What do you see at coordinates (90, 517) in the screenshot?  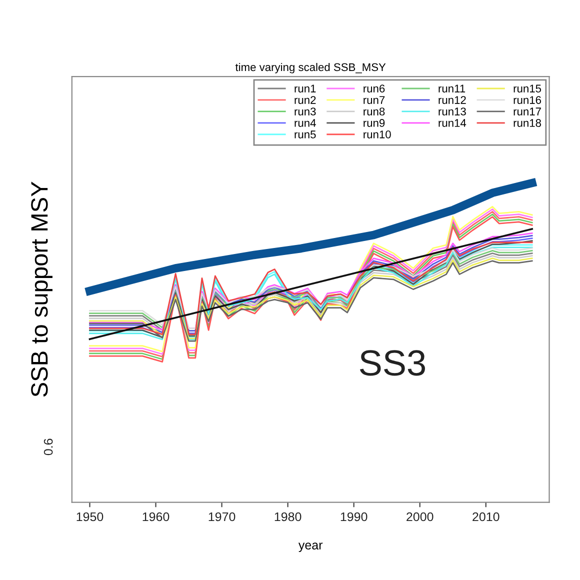 I see `x-tick-label: 1950` at bounding box center [90, 517].